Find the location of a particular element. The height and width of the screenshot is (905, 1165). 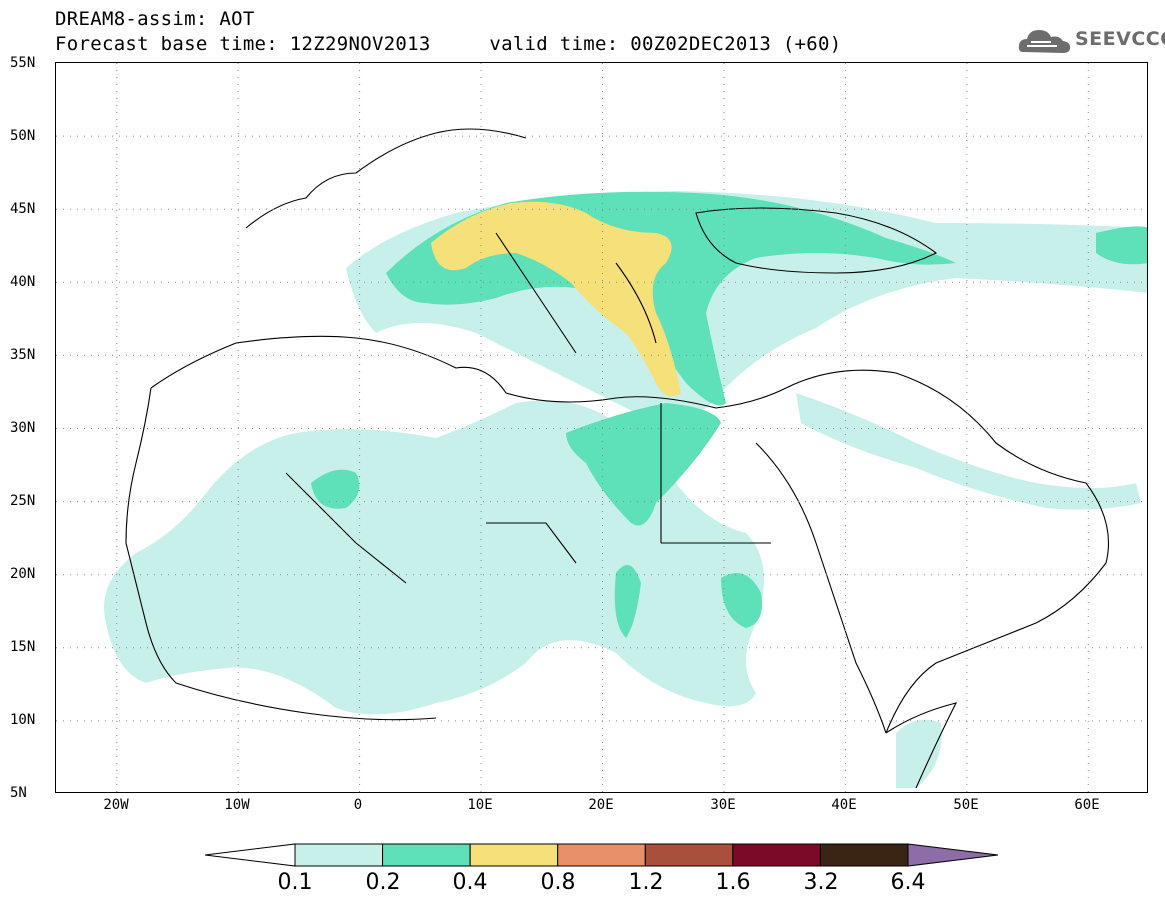

aot-region-arabia is located at coordinates (968, 451).